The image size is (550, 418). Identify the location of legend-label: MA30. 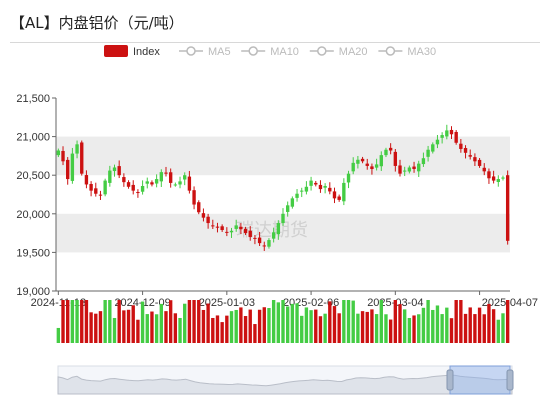
(421, 52).